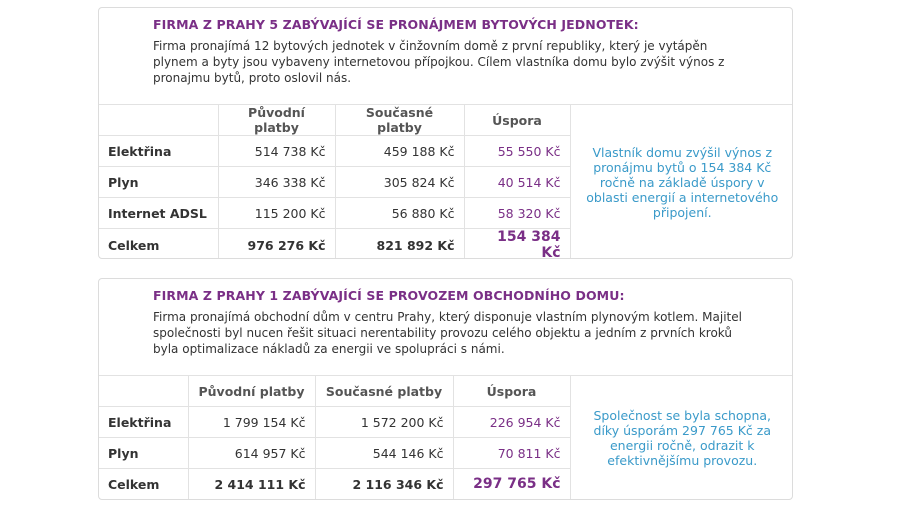  What do you see at coordinates (516, 243) in the screenshot?
I see `total-saving: 154 384 Kč` at bounding box center [516, 243].